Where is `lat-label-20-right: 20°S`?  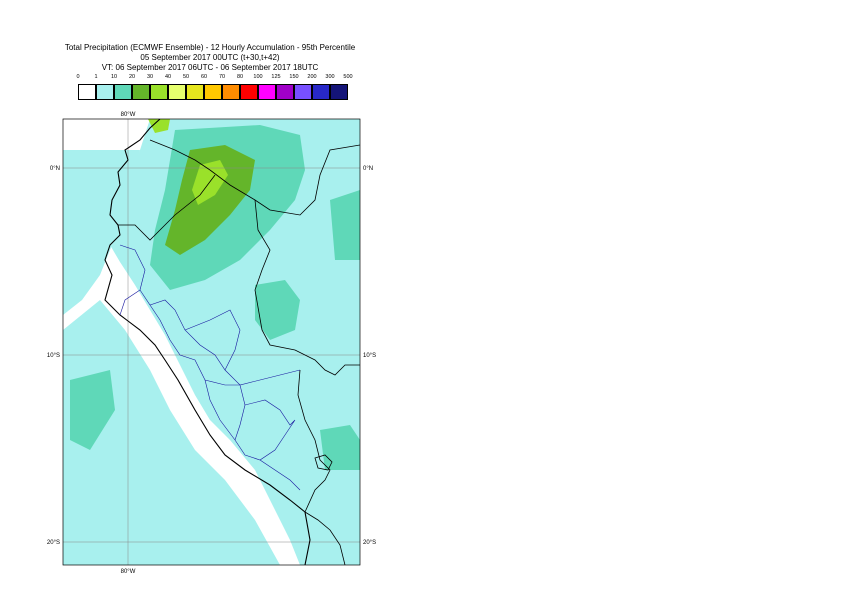
lat-label-20-right: 20°S is located at coordinates (369, 543).